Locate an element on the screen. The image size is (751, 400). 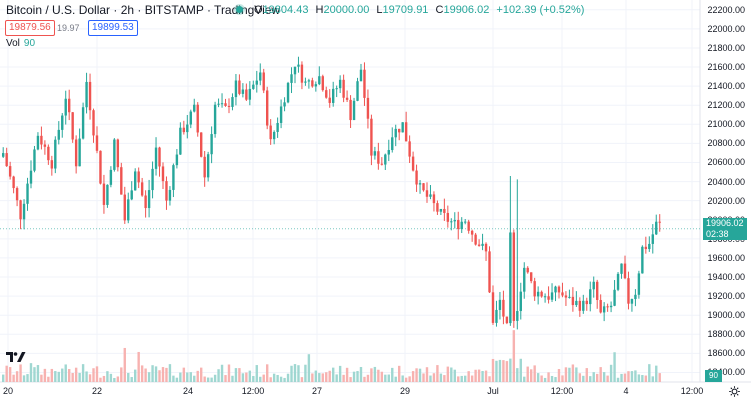
ohlc-key: C is located at coordinates (439, 10).